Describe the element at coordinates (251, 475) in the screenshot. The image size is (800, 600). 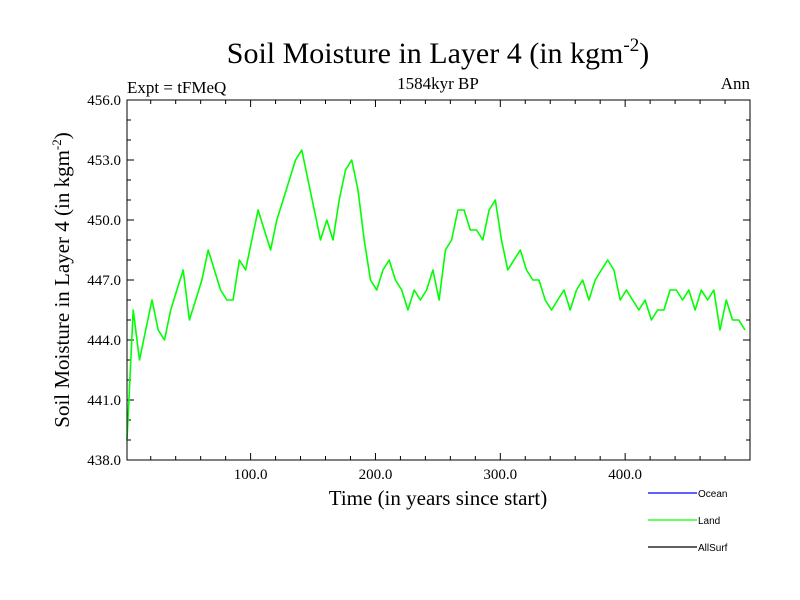
I see `x-tick-label: 100.0` at that location.